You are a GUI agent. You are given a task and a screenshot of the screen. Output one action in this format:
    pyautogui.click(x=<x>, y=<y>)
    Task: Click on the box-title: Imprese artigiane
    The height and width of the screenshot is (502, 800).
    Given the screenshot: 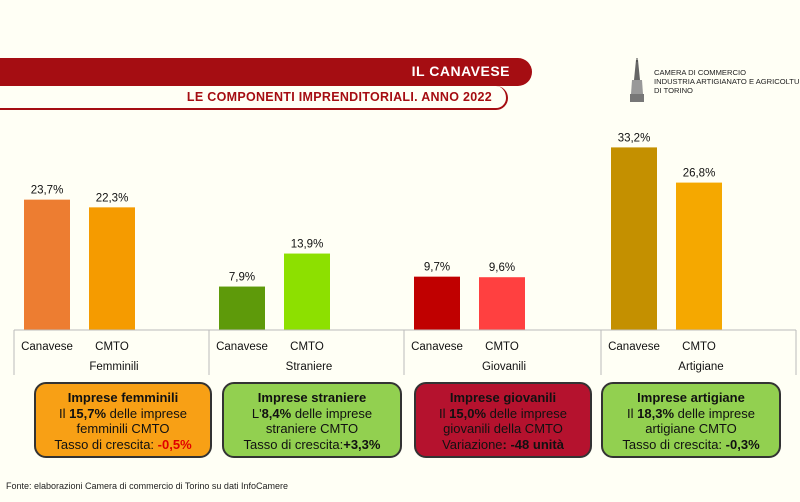 What is the action you would take?
    pyautogui.click(x=691, y=397)
    